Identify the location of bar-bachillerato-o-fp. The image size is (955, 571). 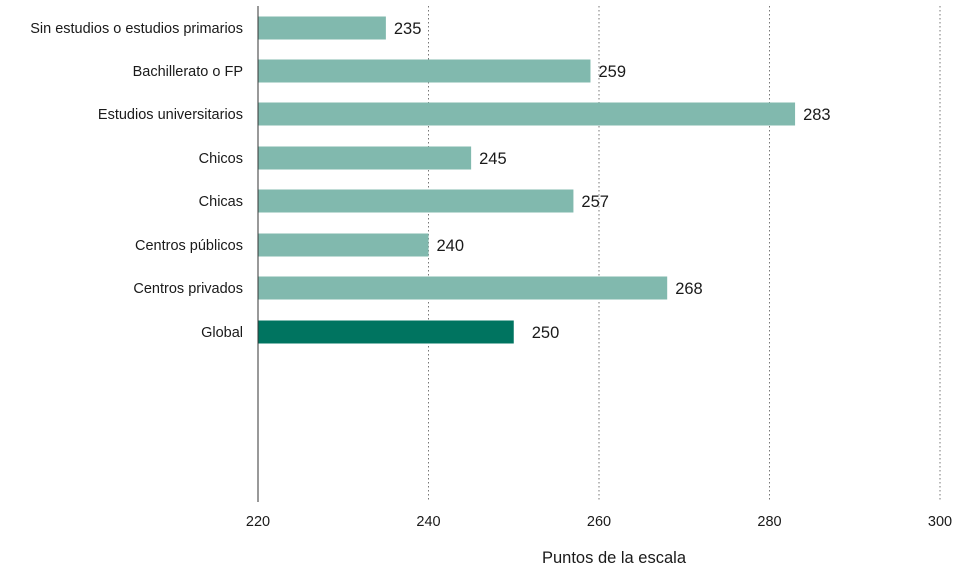
(424, 71).